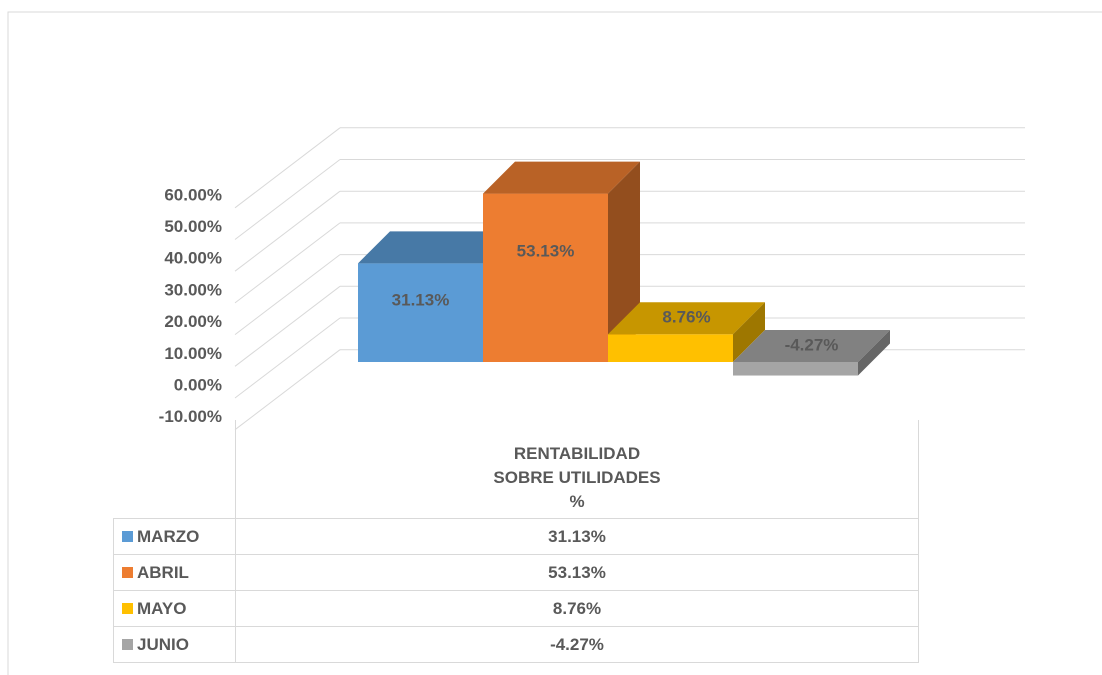 The height and width of the screenshot is (675, 1102). I want to click on table-row: JUNIO -4.27%, so click(516, 644).